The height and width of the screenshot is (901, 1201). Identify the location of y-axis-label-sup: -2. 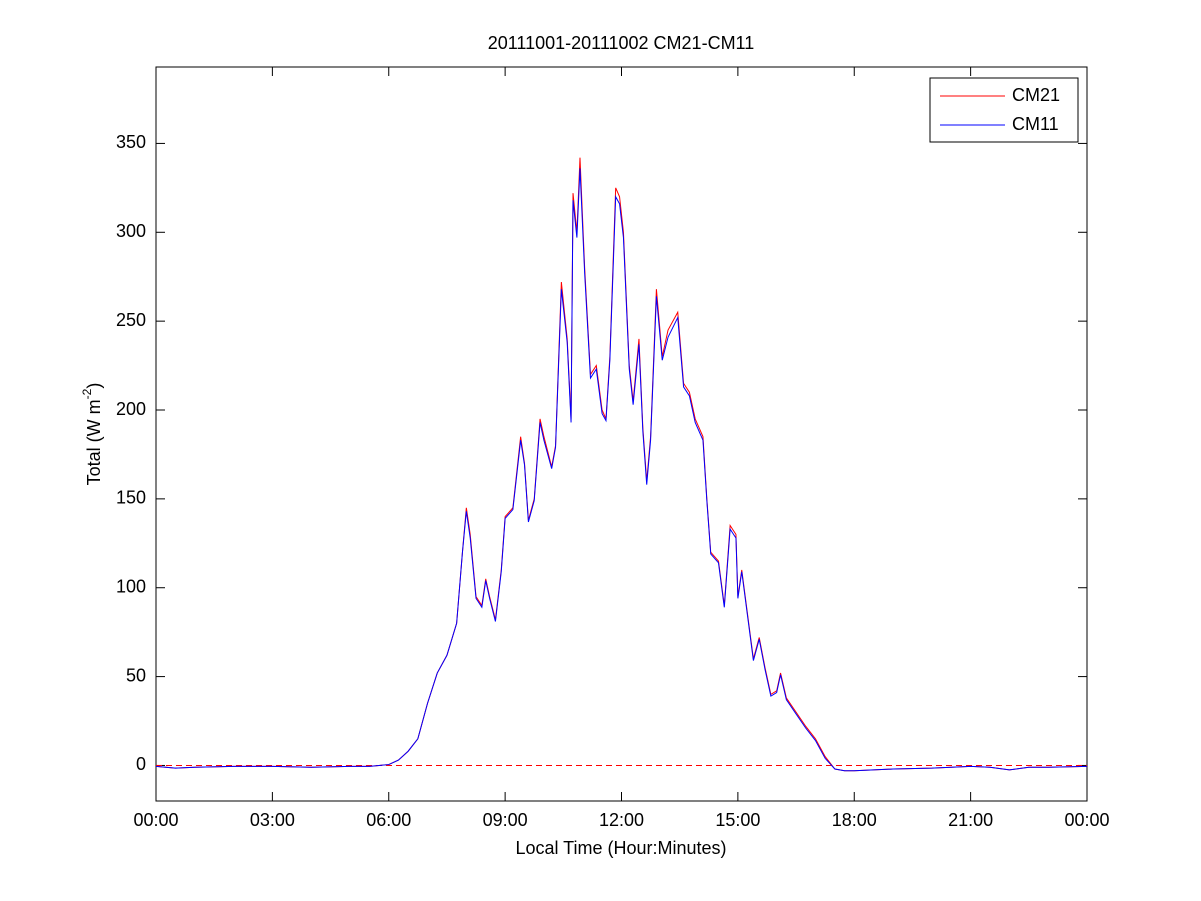
(87, 393).